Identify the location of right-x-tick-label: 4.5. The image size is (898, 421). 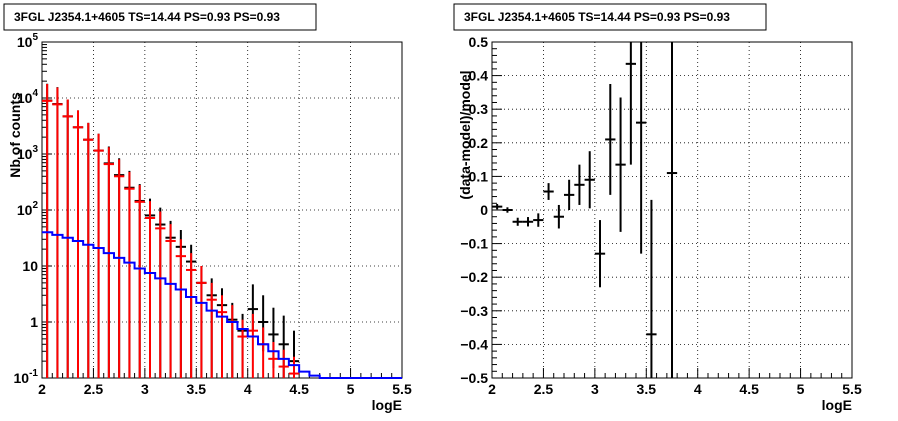
(749, 389).